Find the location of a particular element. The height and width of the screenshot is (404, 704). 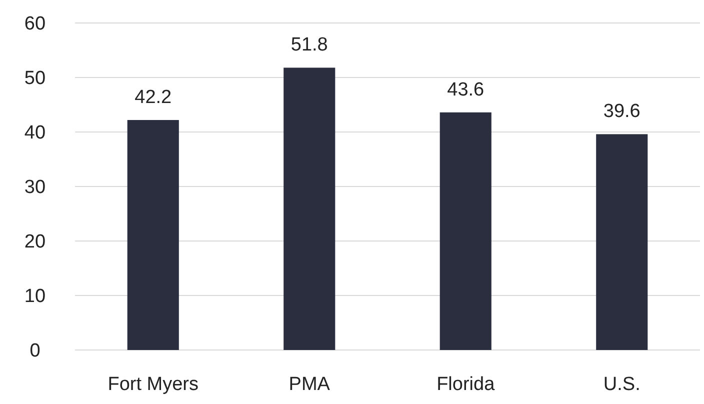

y-tick-label: 50 is located at coordinates (35, 79).